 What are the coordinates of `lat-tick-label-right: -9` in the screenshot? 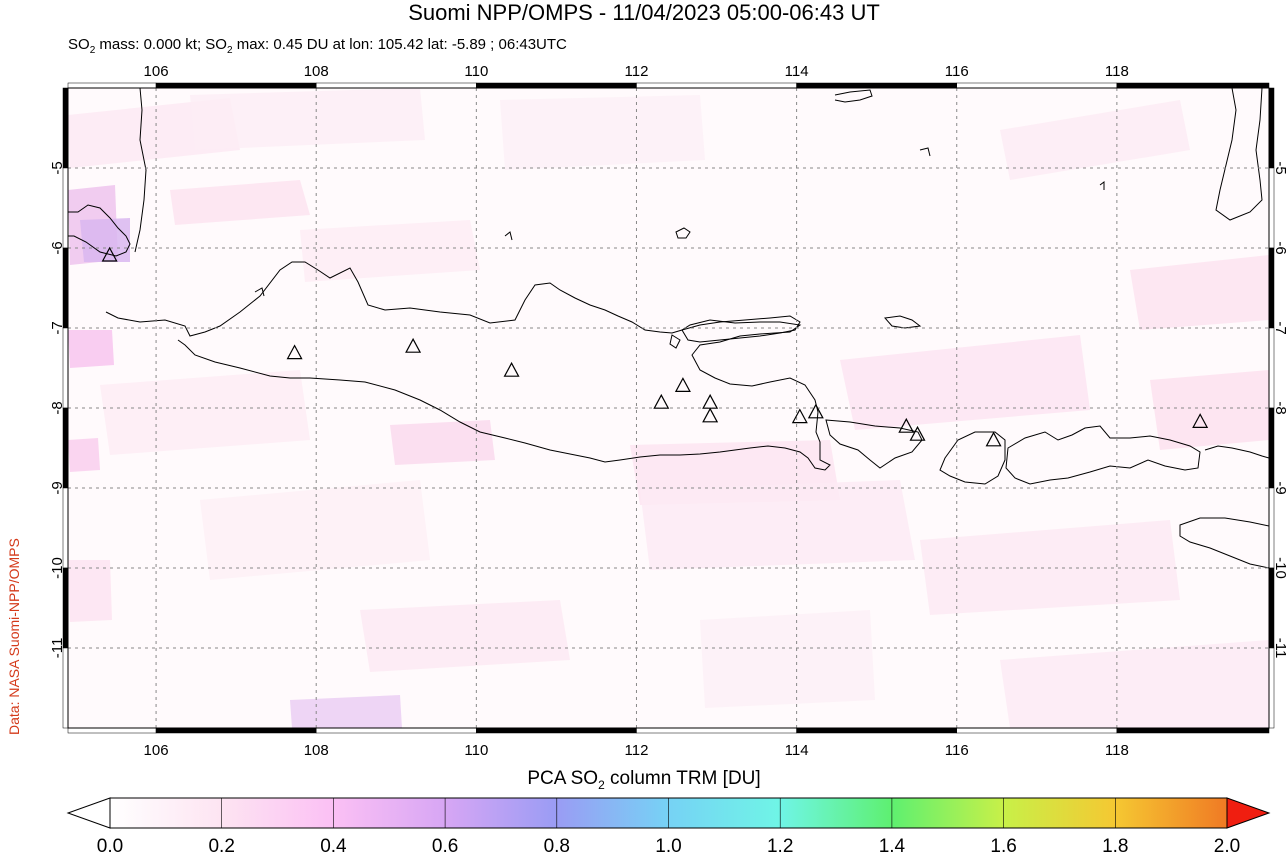 It's located at (1280, 487).